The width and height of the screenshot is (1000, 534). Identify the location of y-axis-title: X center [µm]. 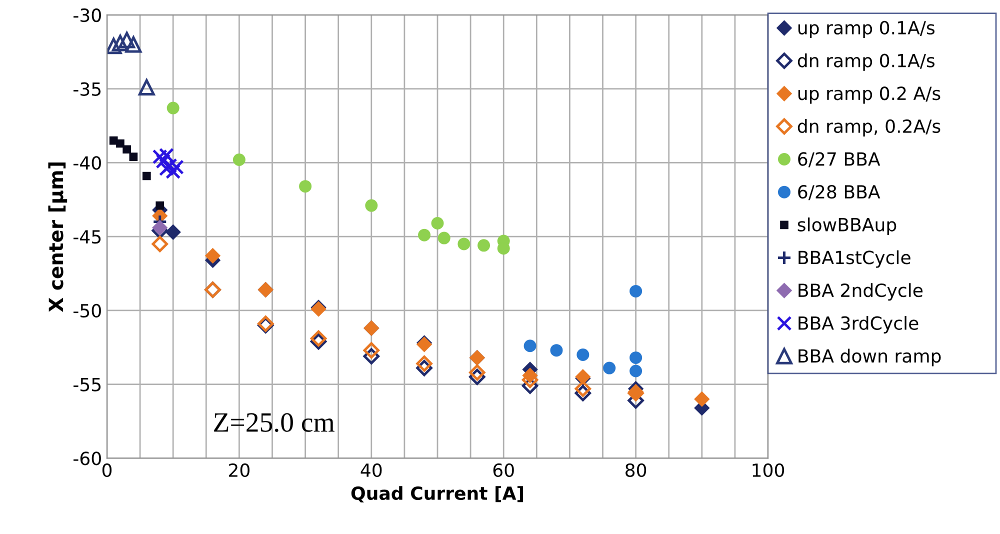
(58, 237).